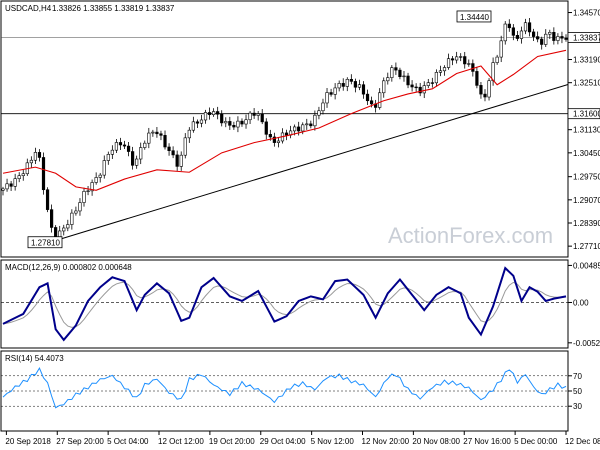 The height and width of the screenshot is (450, 600). I want to click on price-axis-label: 1.28390, so click(586, 223).